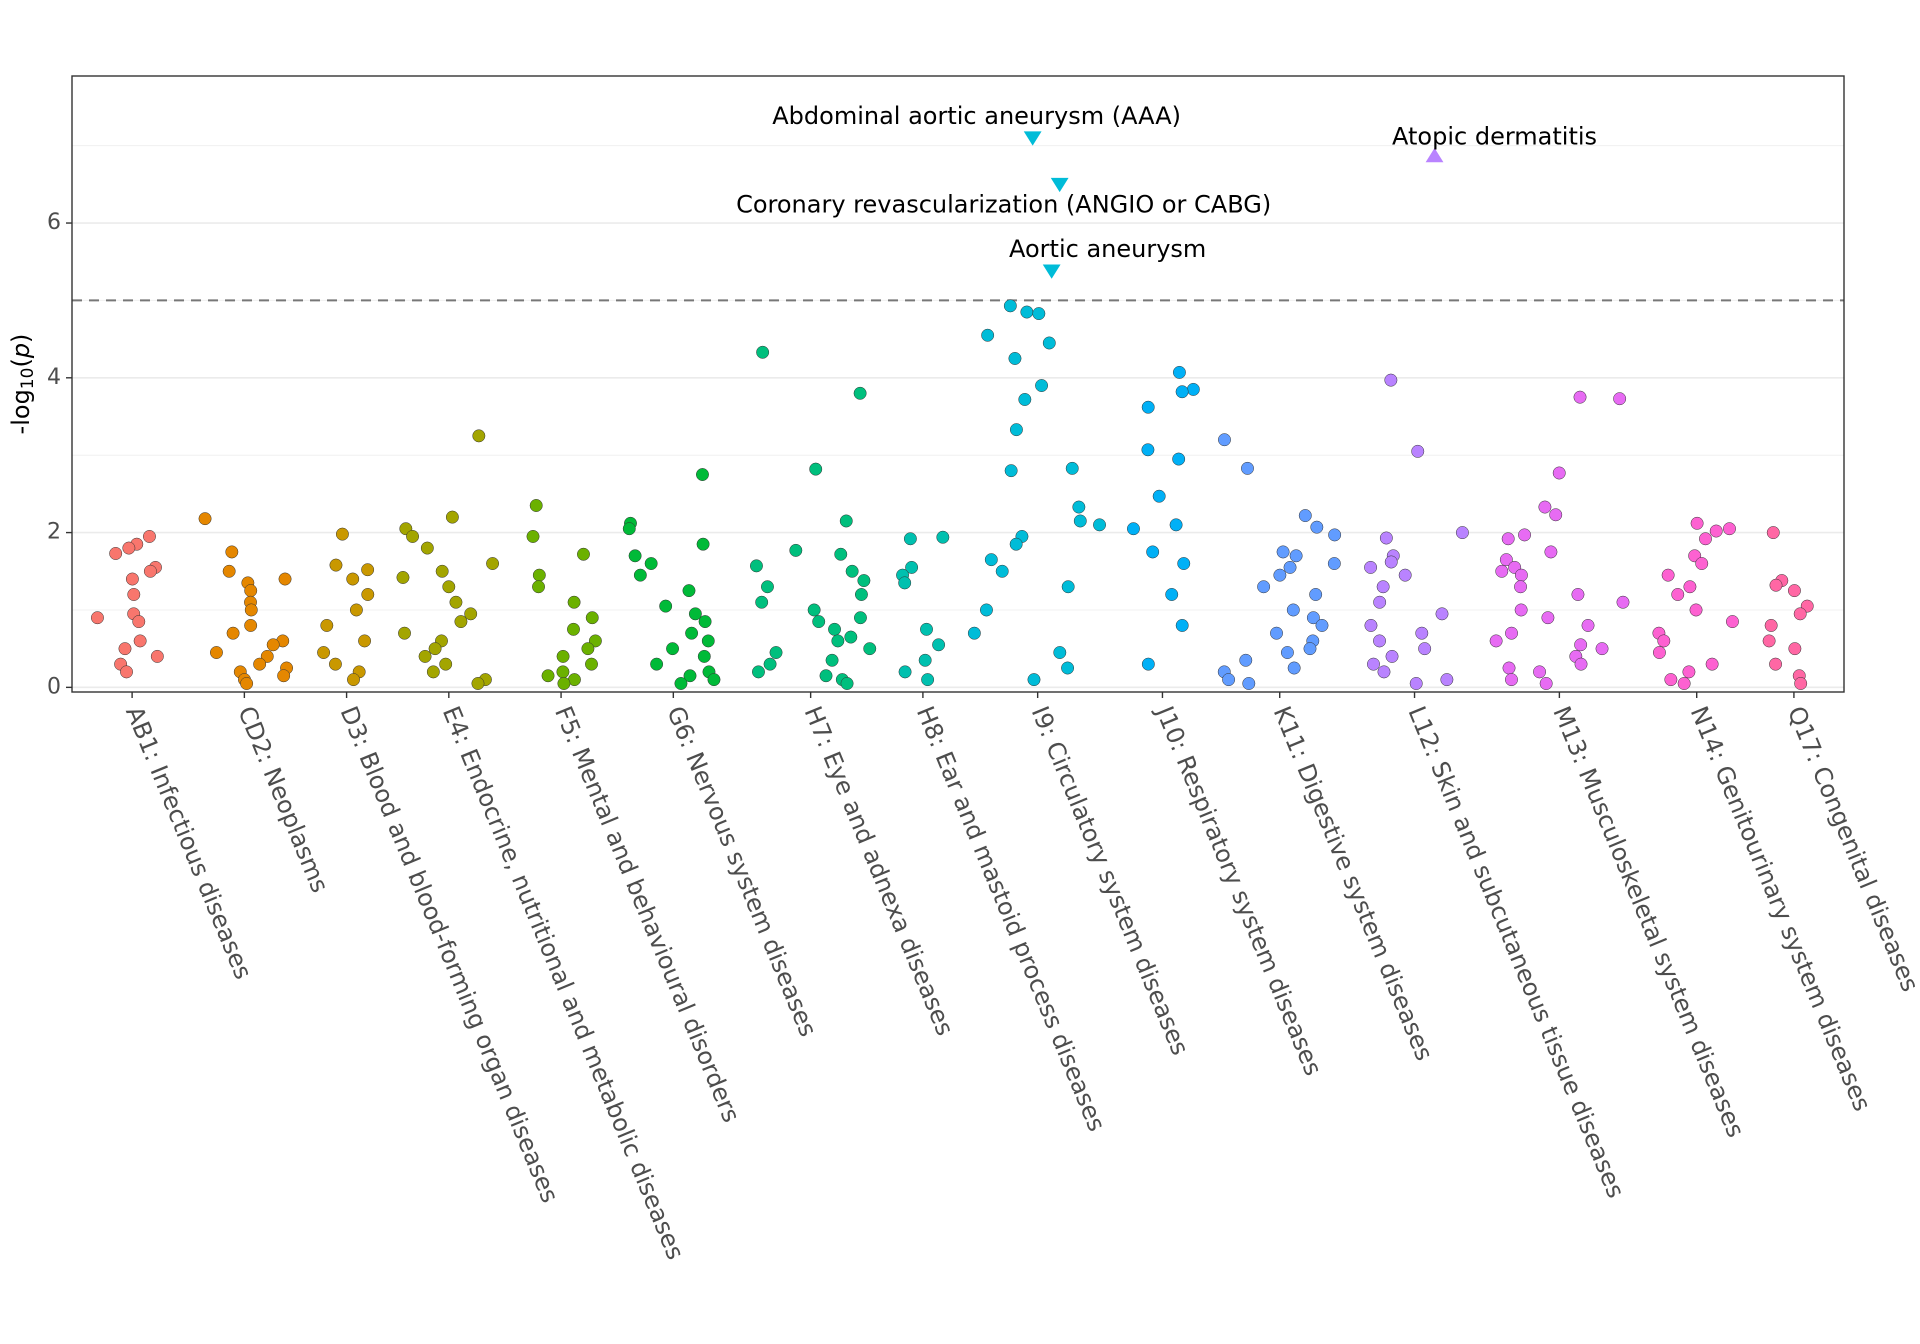 This screenshot has height=1344, width=1920. Describe the element at coordinates (28, 379) in the screenshot. I see `y-label-sub: 10` at that location.